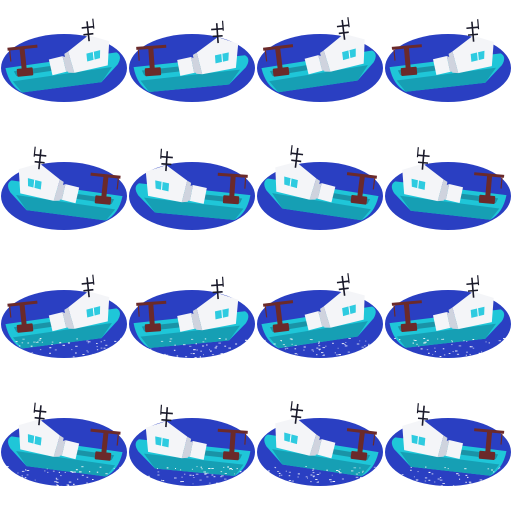 The image size is (512, 512). I want to click on boat-facing-right, so click(447, 311).